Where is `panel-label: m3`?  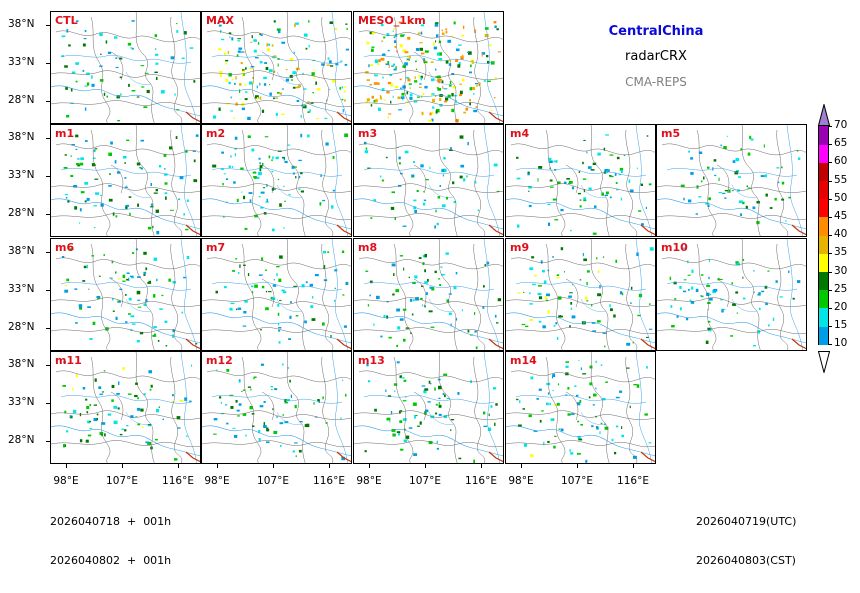 panel-label: m3 is located at coordinates (368, 133).